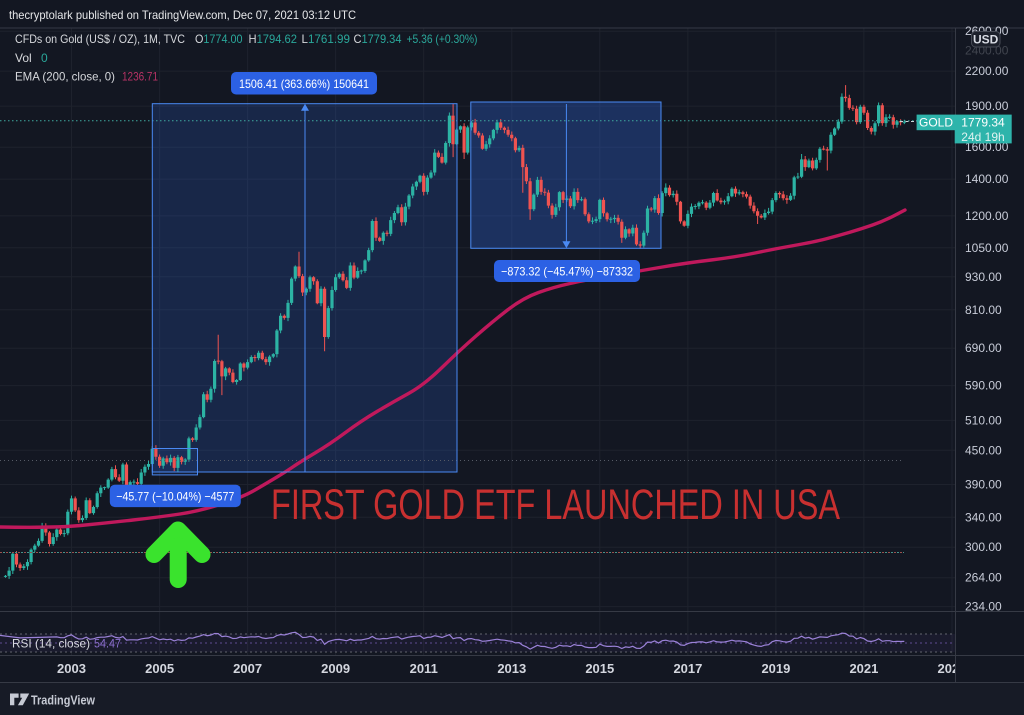  What do you see at coordinates (775, 668) in the screenshot?
I see `svg-text: 2019` at bounding box center [775, 668].